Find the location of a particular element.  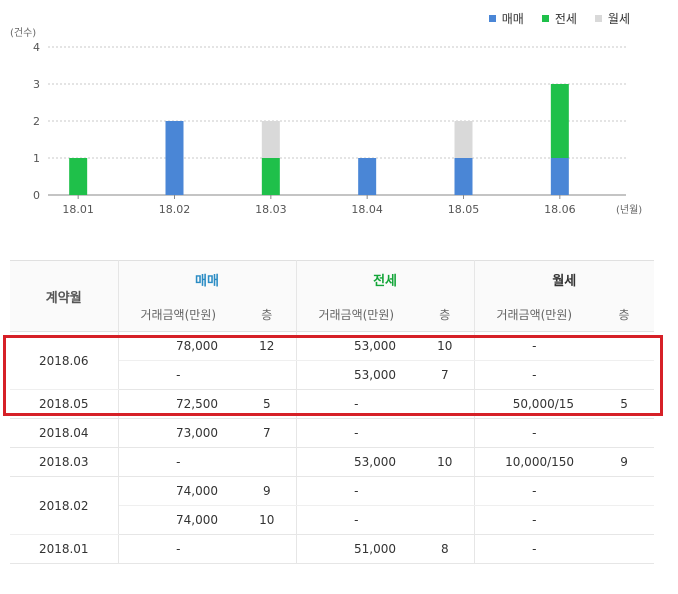

legend-item-jeonse: 전세 is located at coordinates (559, 18).